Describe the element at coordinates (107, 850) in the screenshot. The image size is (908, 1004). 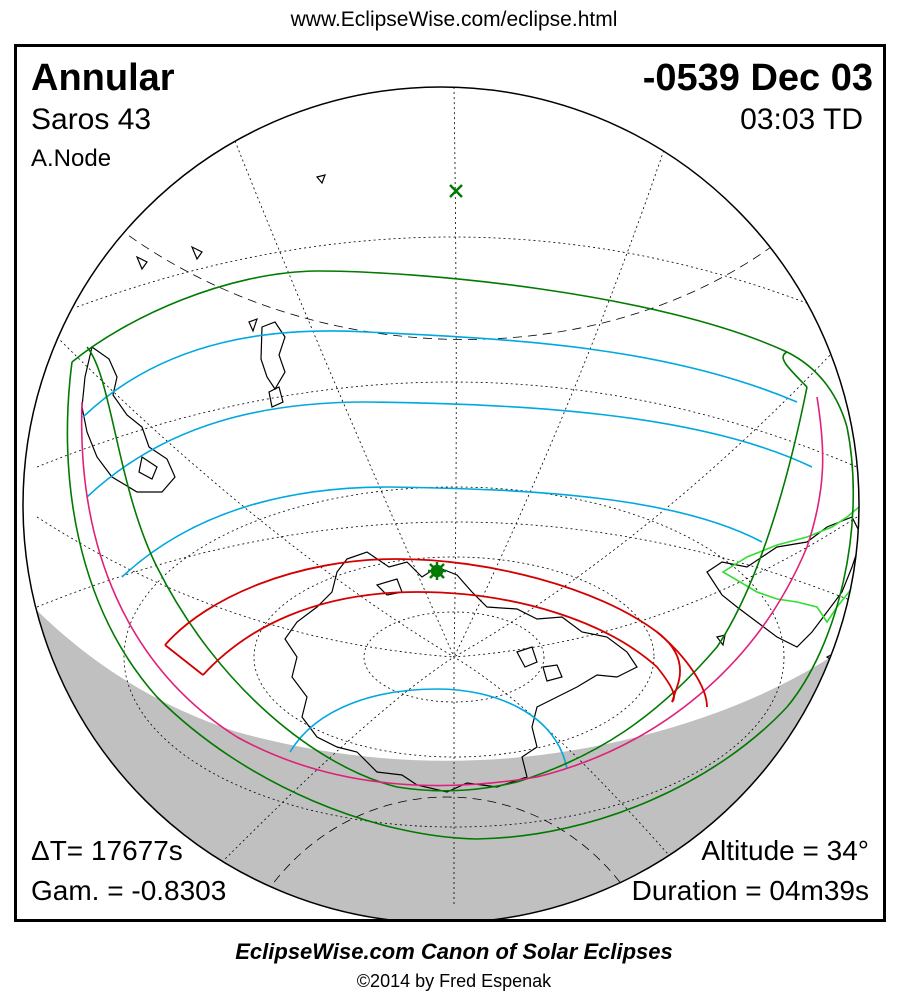
I see `delta-t: ΔT= 17677s` at that location.